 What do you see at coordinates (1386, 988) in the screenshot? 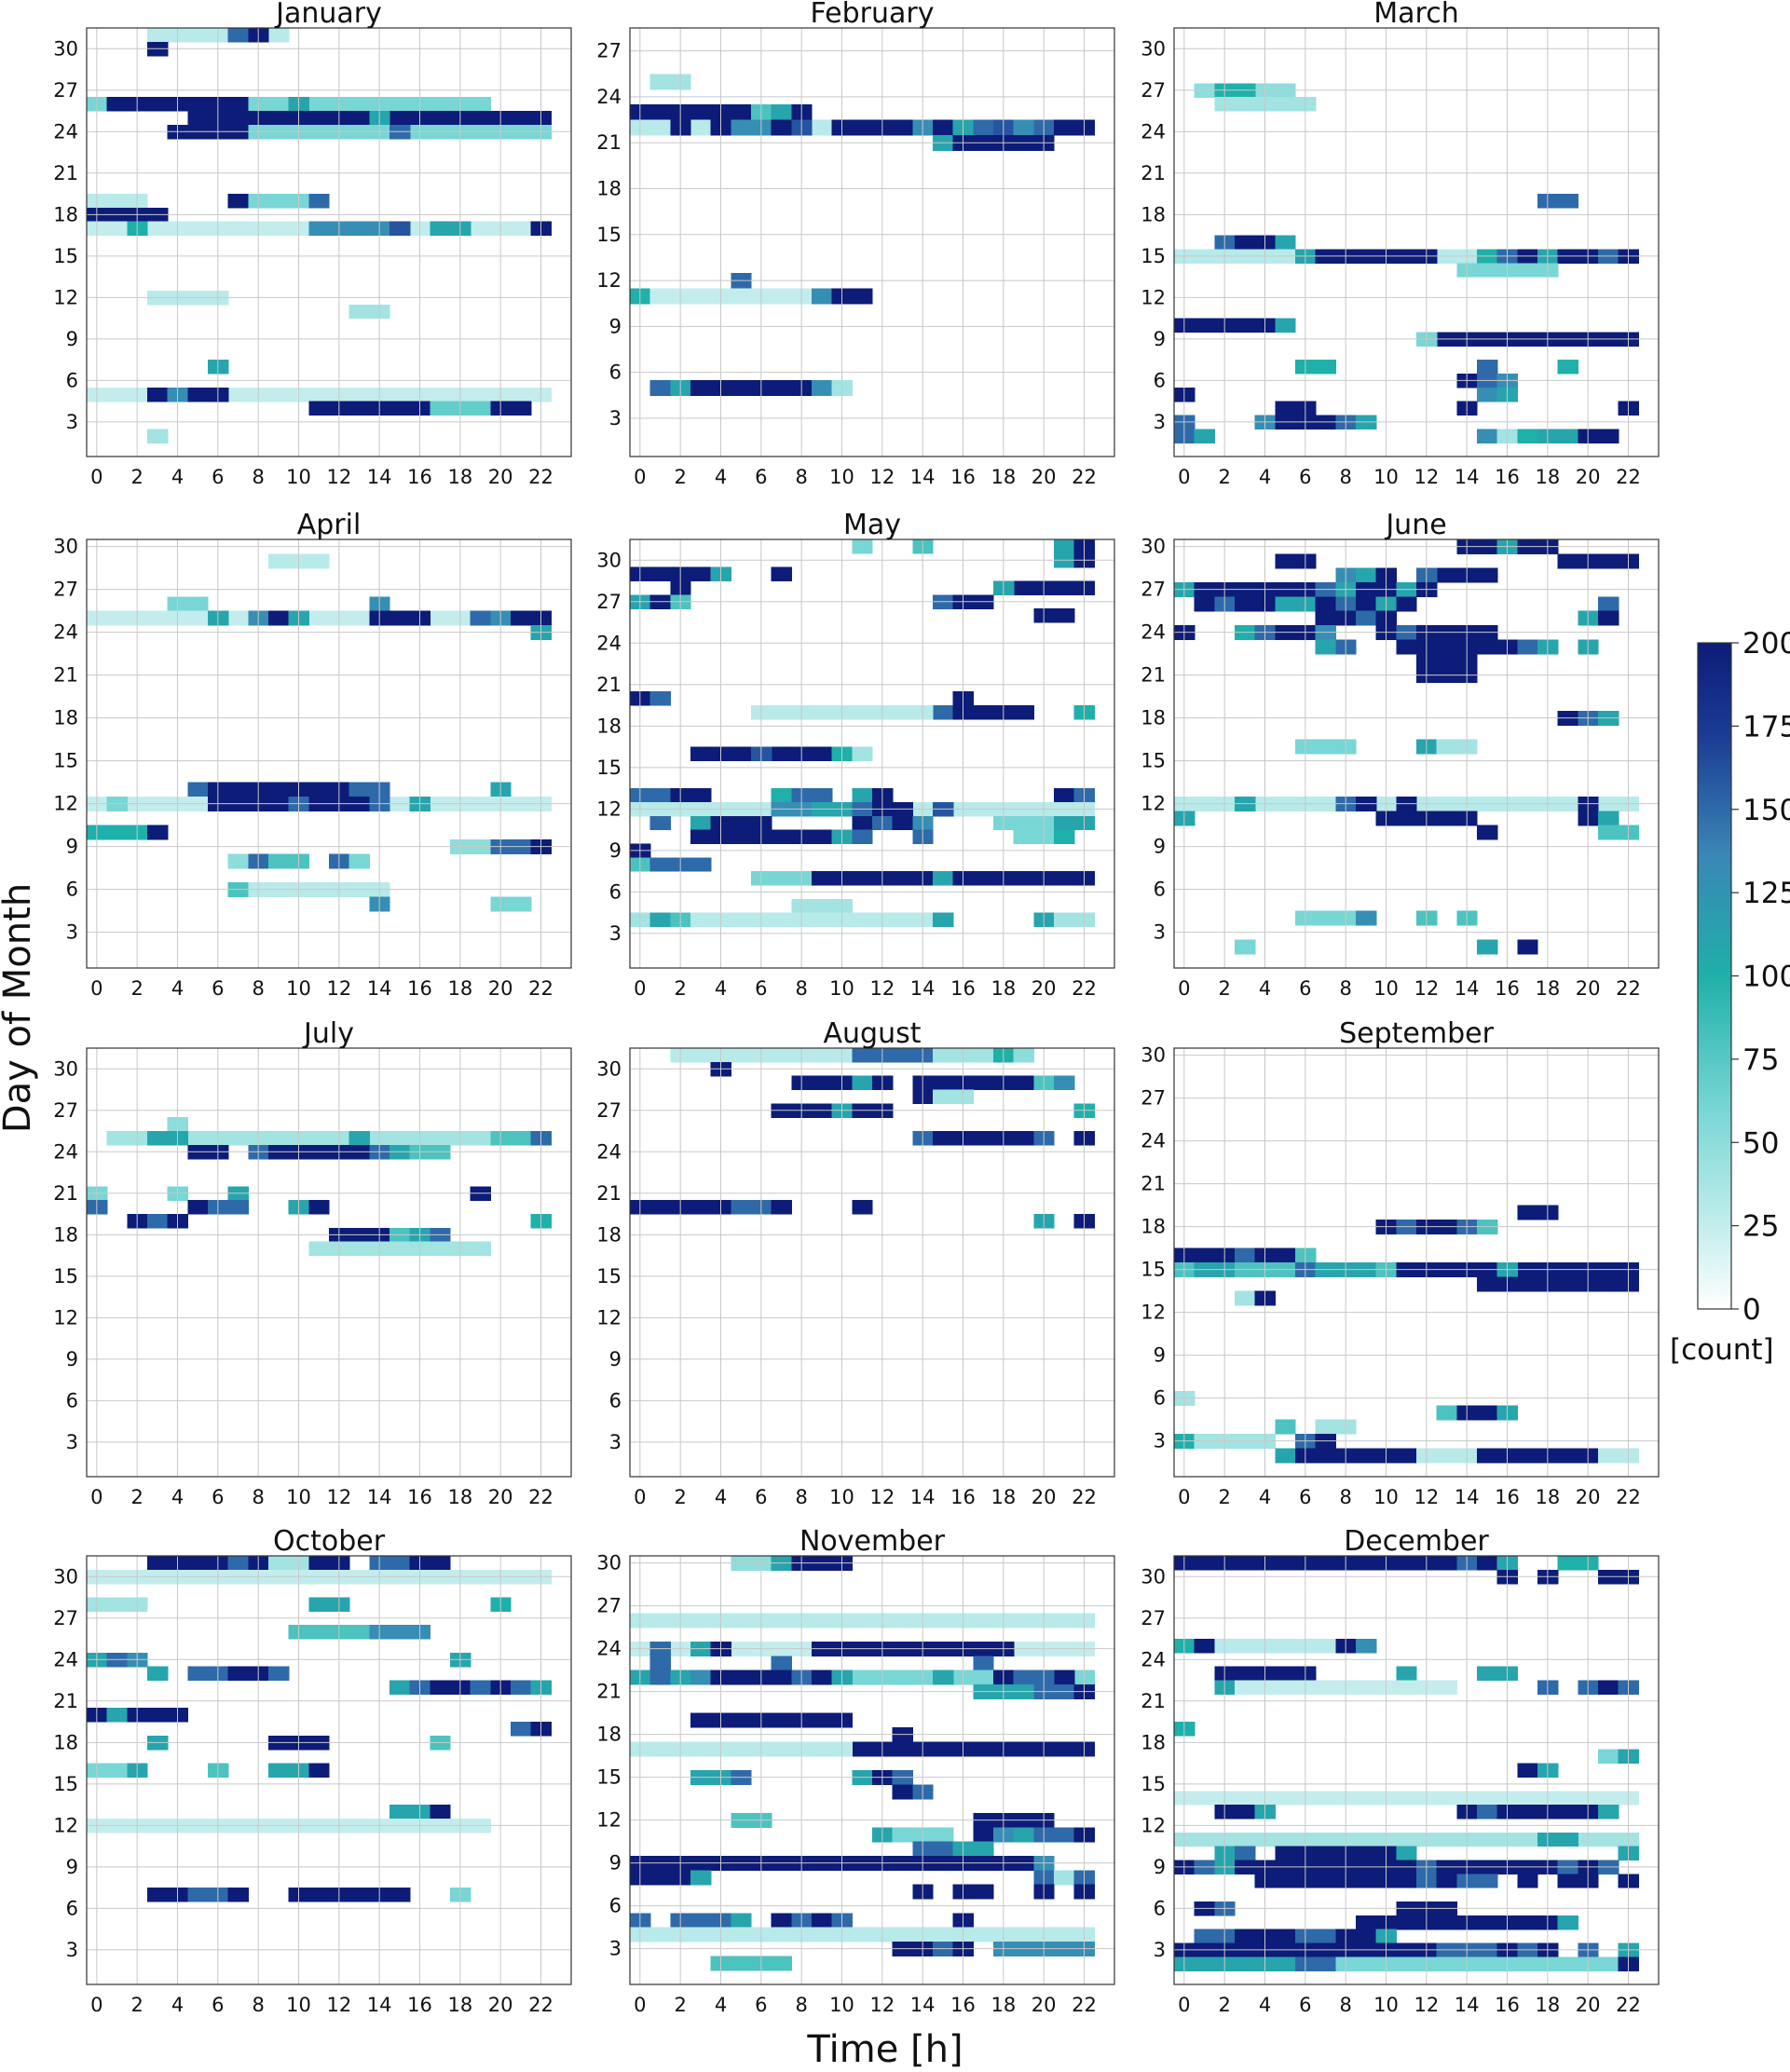
I see `x-tick-label: 10` at bounding box center [1386, 988].